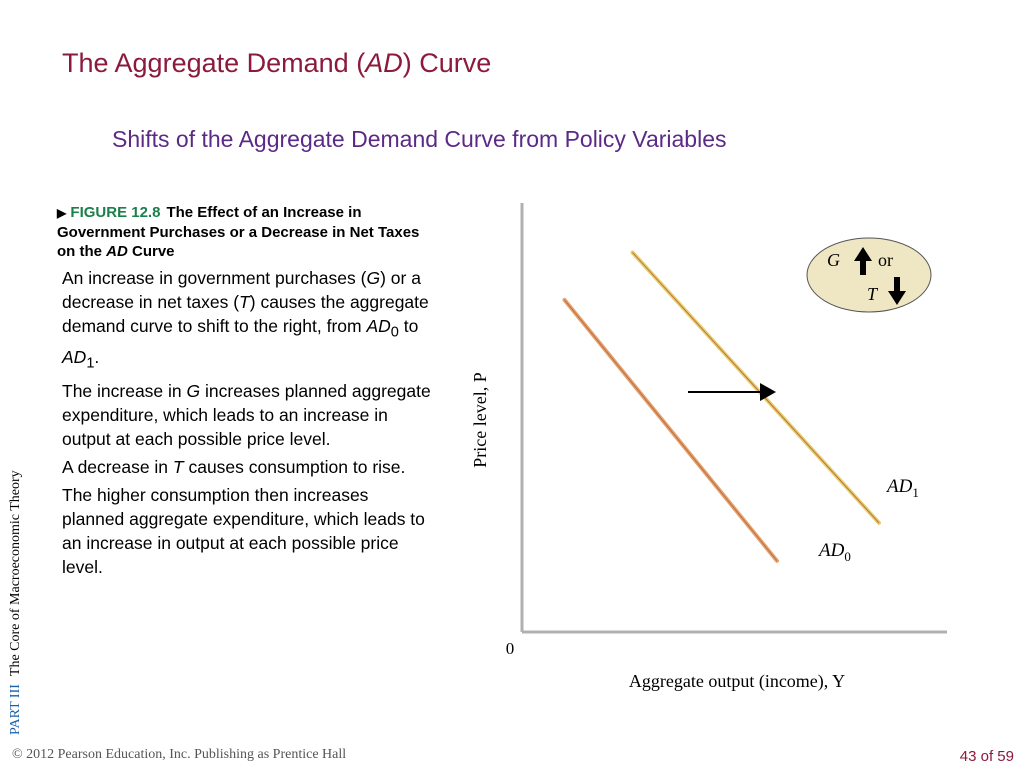 This screenshot has width=1024, height=768. I want to click on p1-text-a: An increase in government purchases (, so click(214, 278).